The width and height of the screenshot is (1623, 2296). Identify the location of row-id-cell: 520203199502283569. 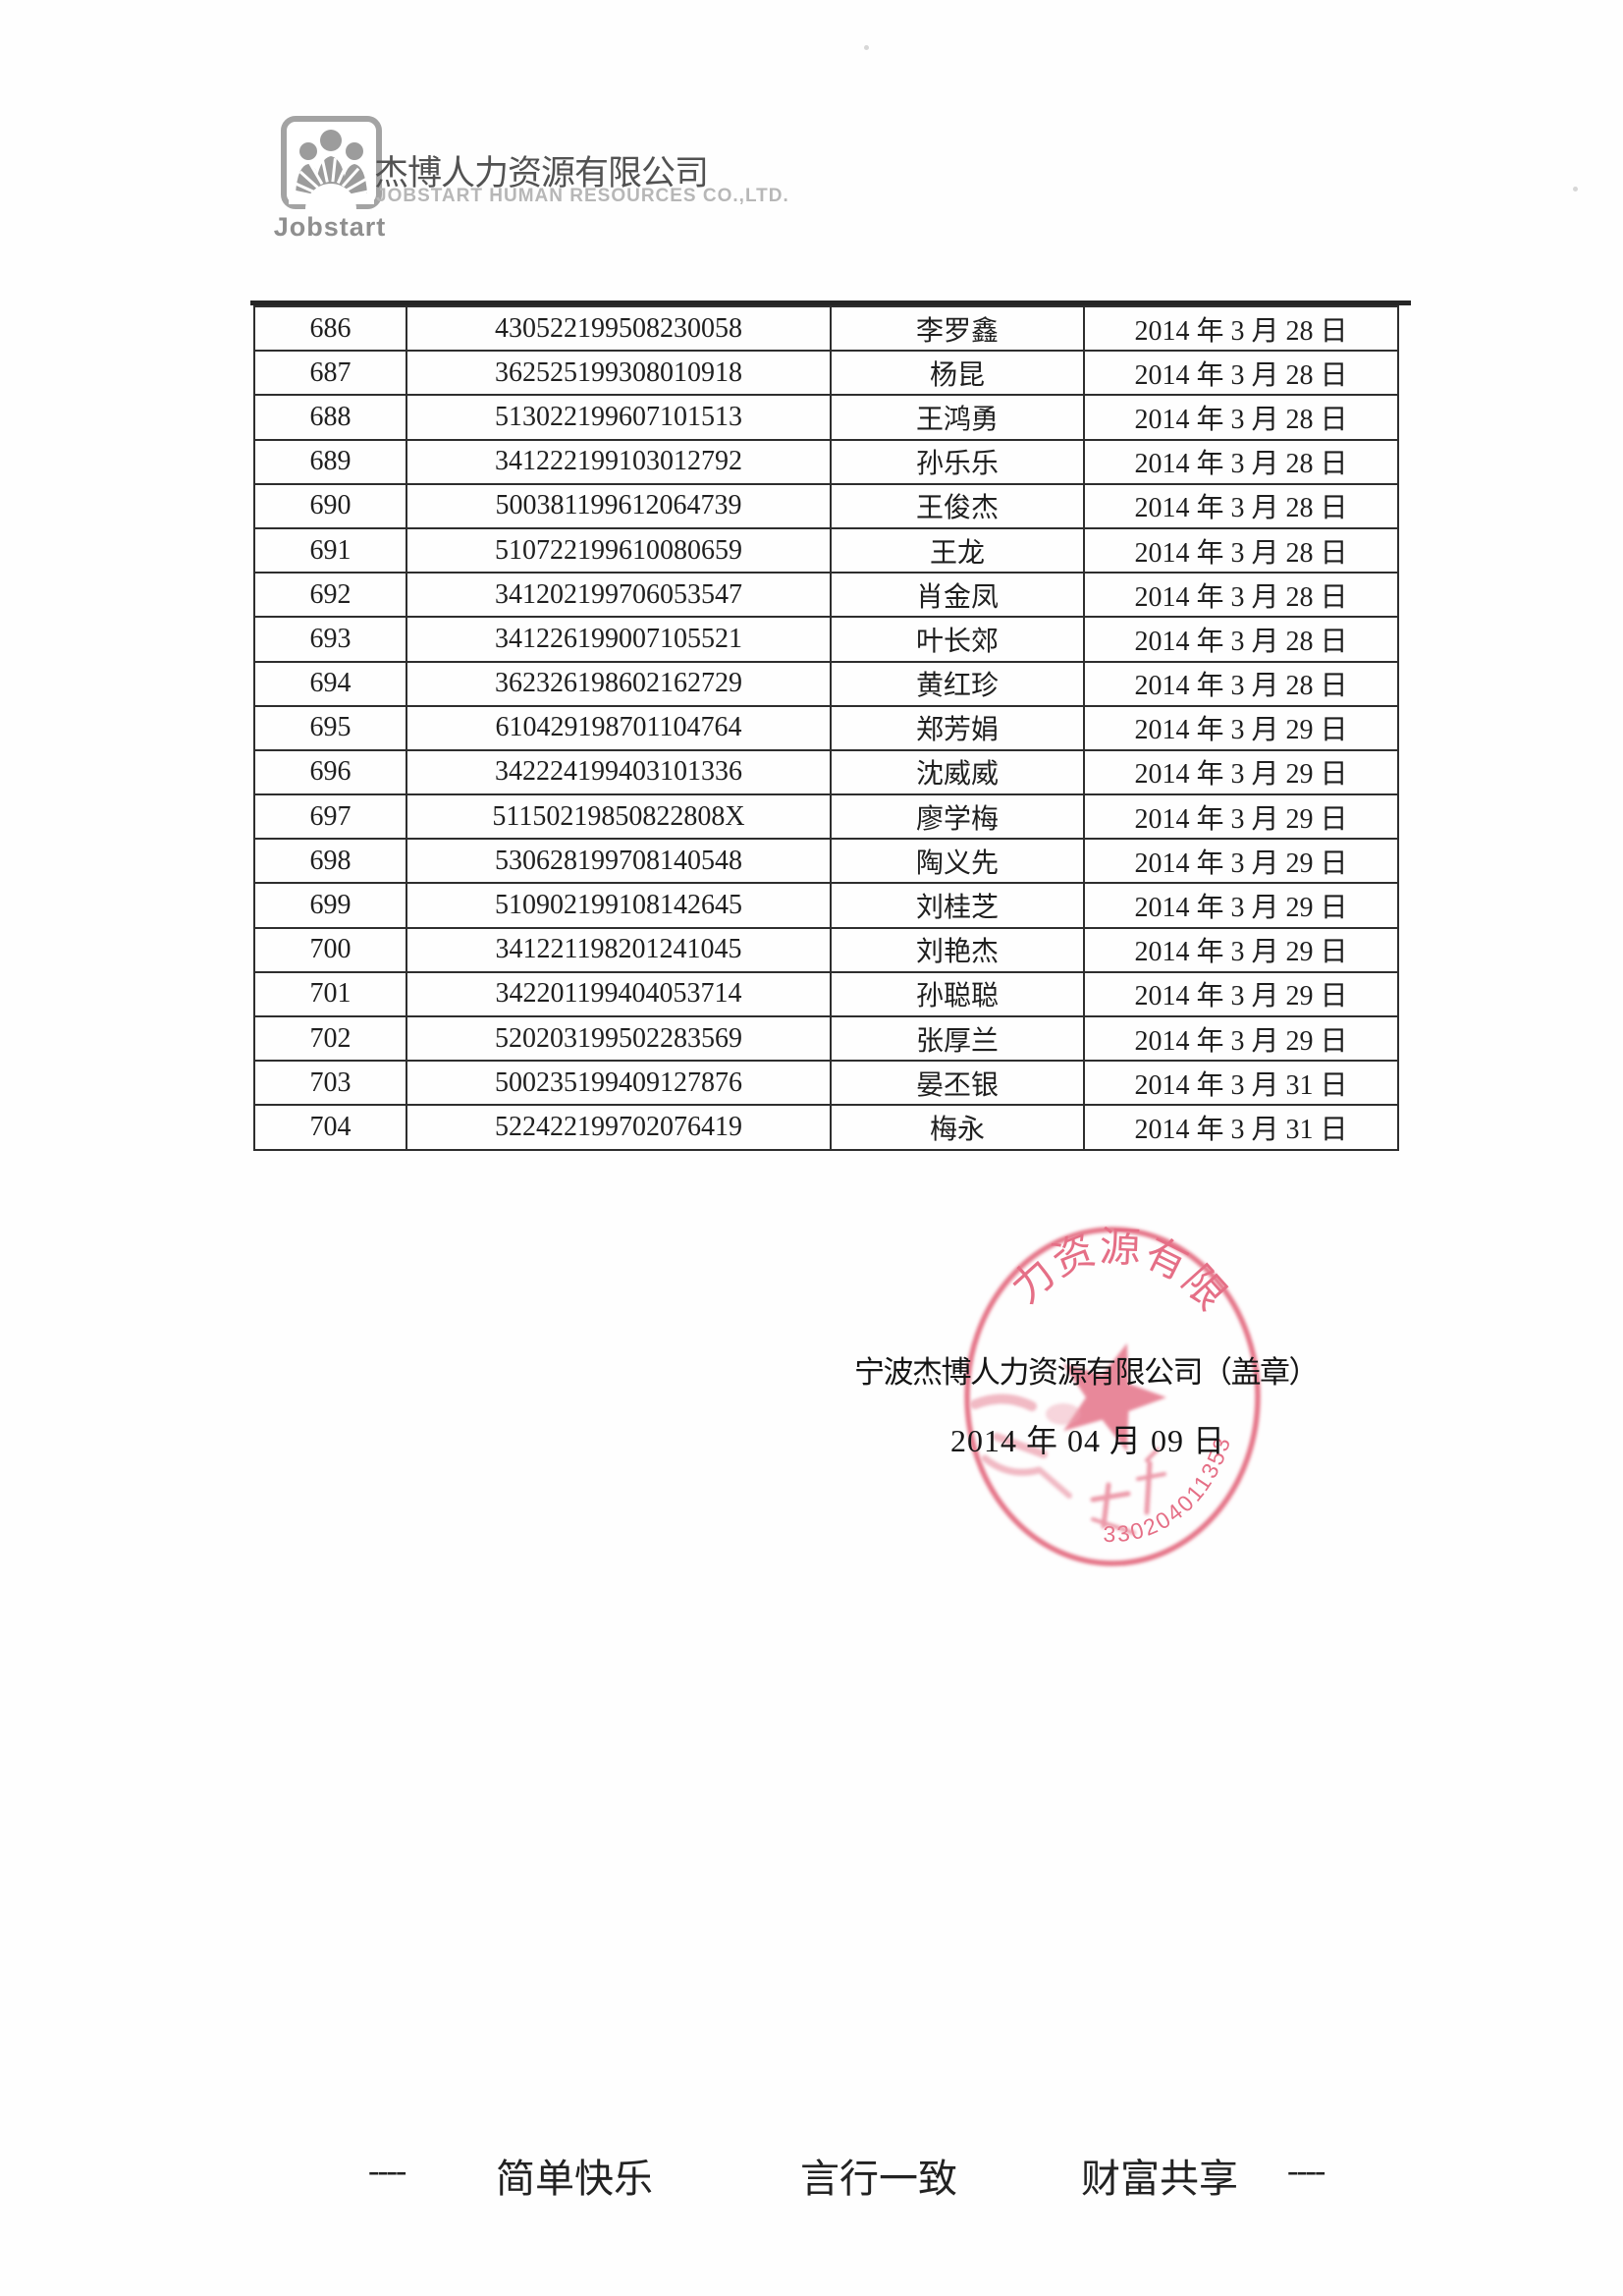
(619, 1038).